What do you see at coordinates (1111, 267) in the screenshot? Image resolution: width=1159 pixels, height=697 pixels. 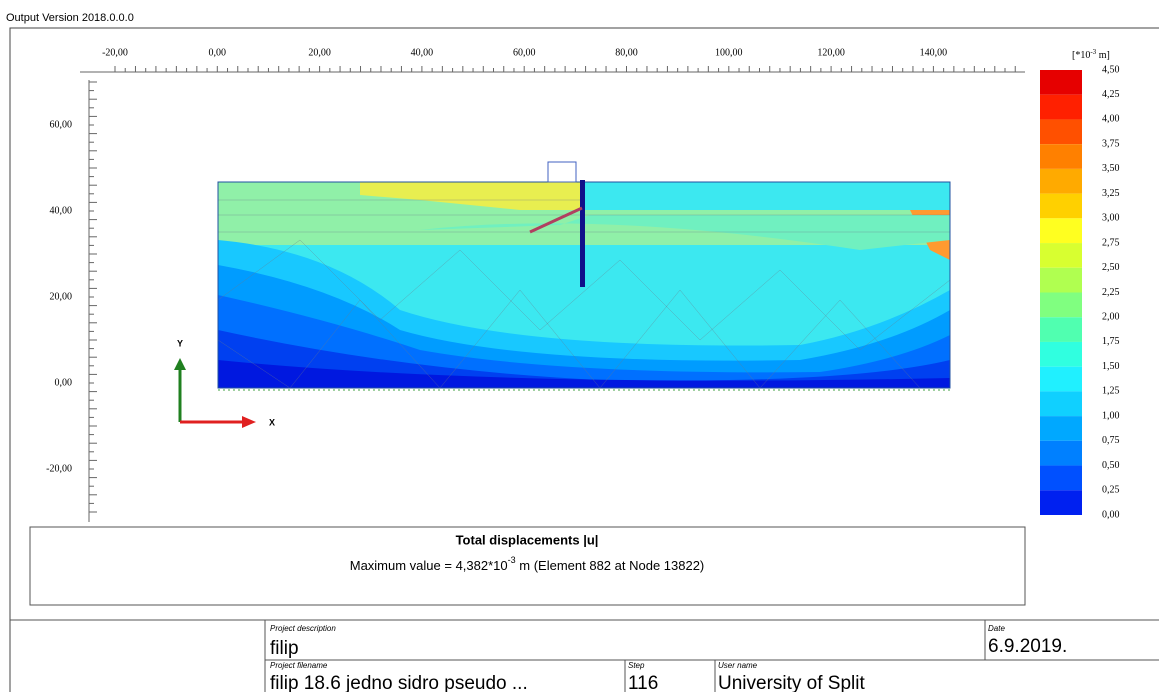 I see `legend-label: 2,50` at bounding box center [1111, 267].